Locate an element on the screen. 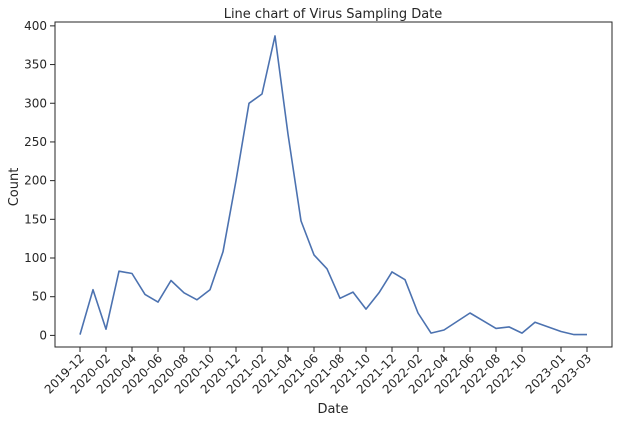 This screenshot has height=422, width=619. y-tick-label: 300 is located at coordinates (35, 103).